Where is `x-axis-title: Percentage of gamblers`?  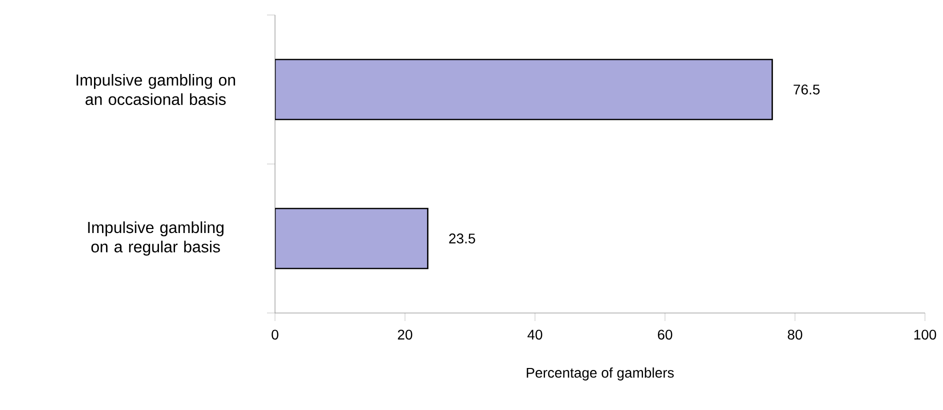 x-axis-title: Percentage of gamblers is located at coordinates (600, 373).